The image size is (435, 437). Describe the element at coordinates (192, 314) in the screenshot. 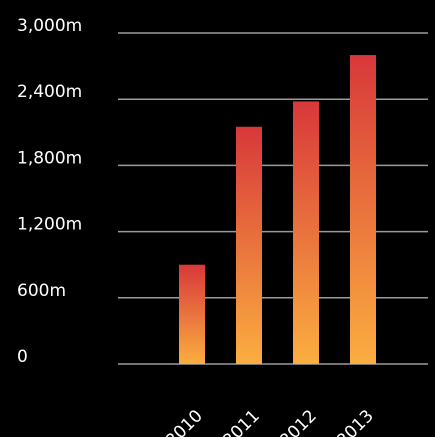

I see `bar-2010` at that location.